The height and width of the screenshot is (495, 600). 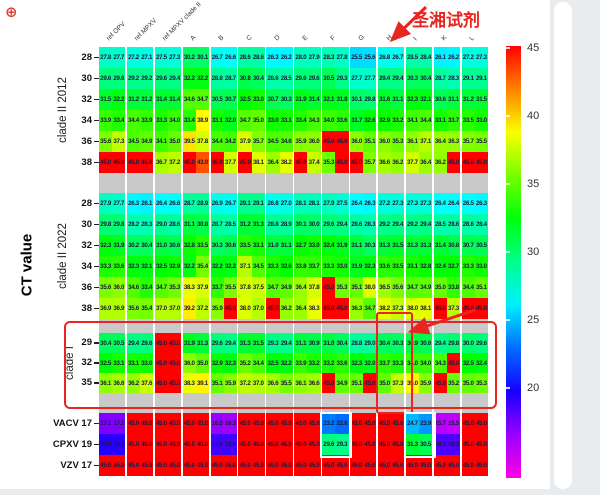 I want to click on column-group: 33.7 33.3, so click(x=391, y=363).